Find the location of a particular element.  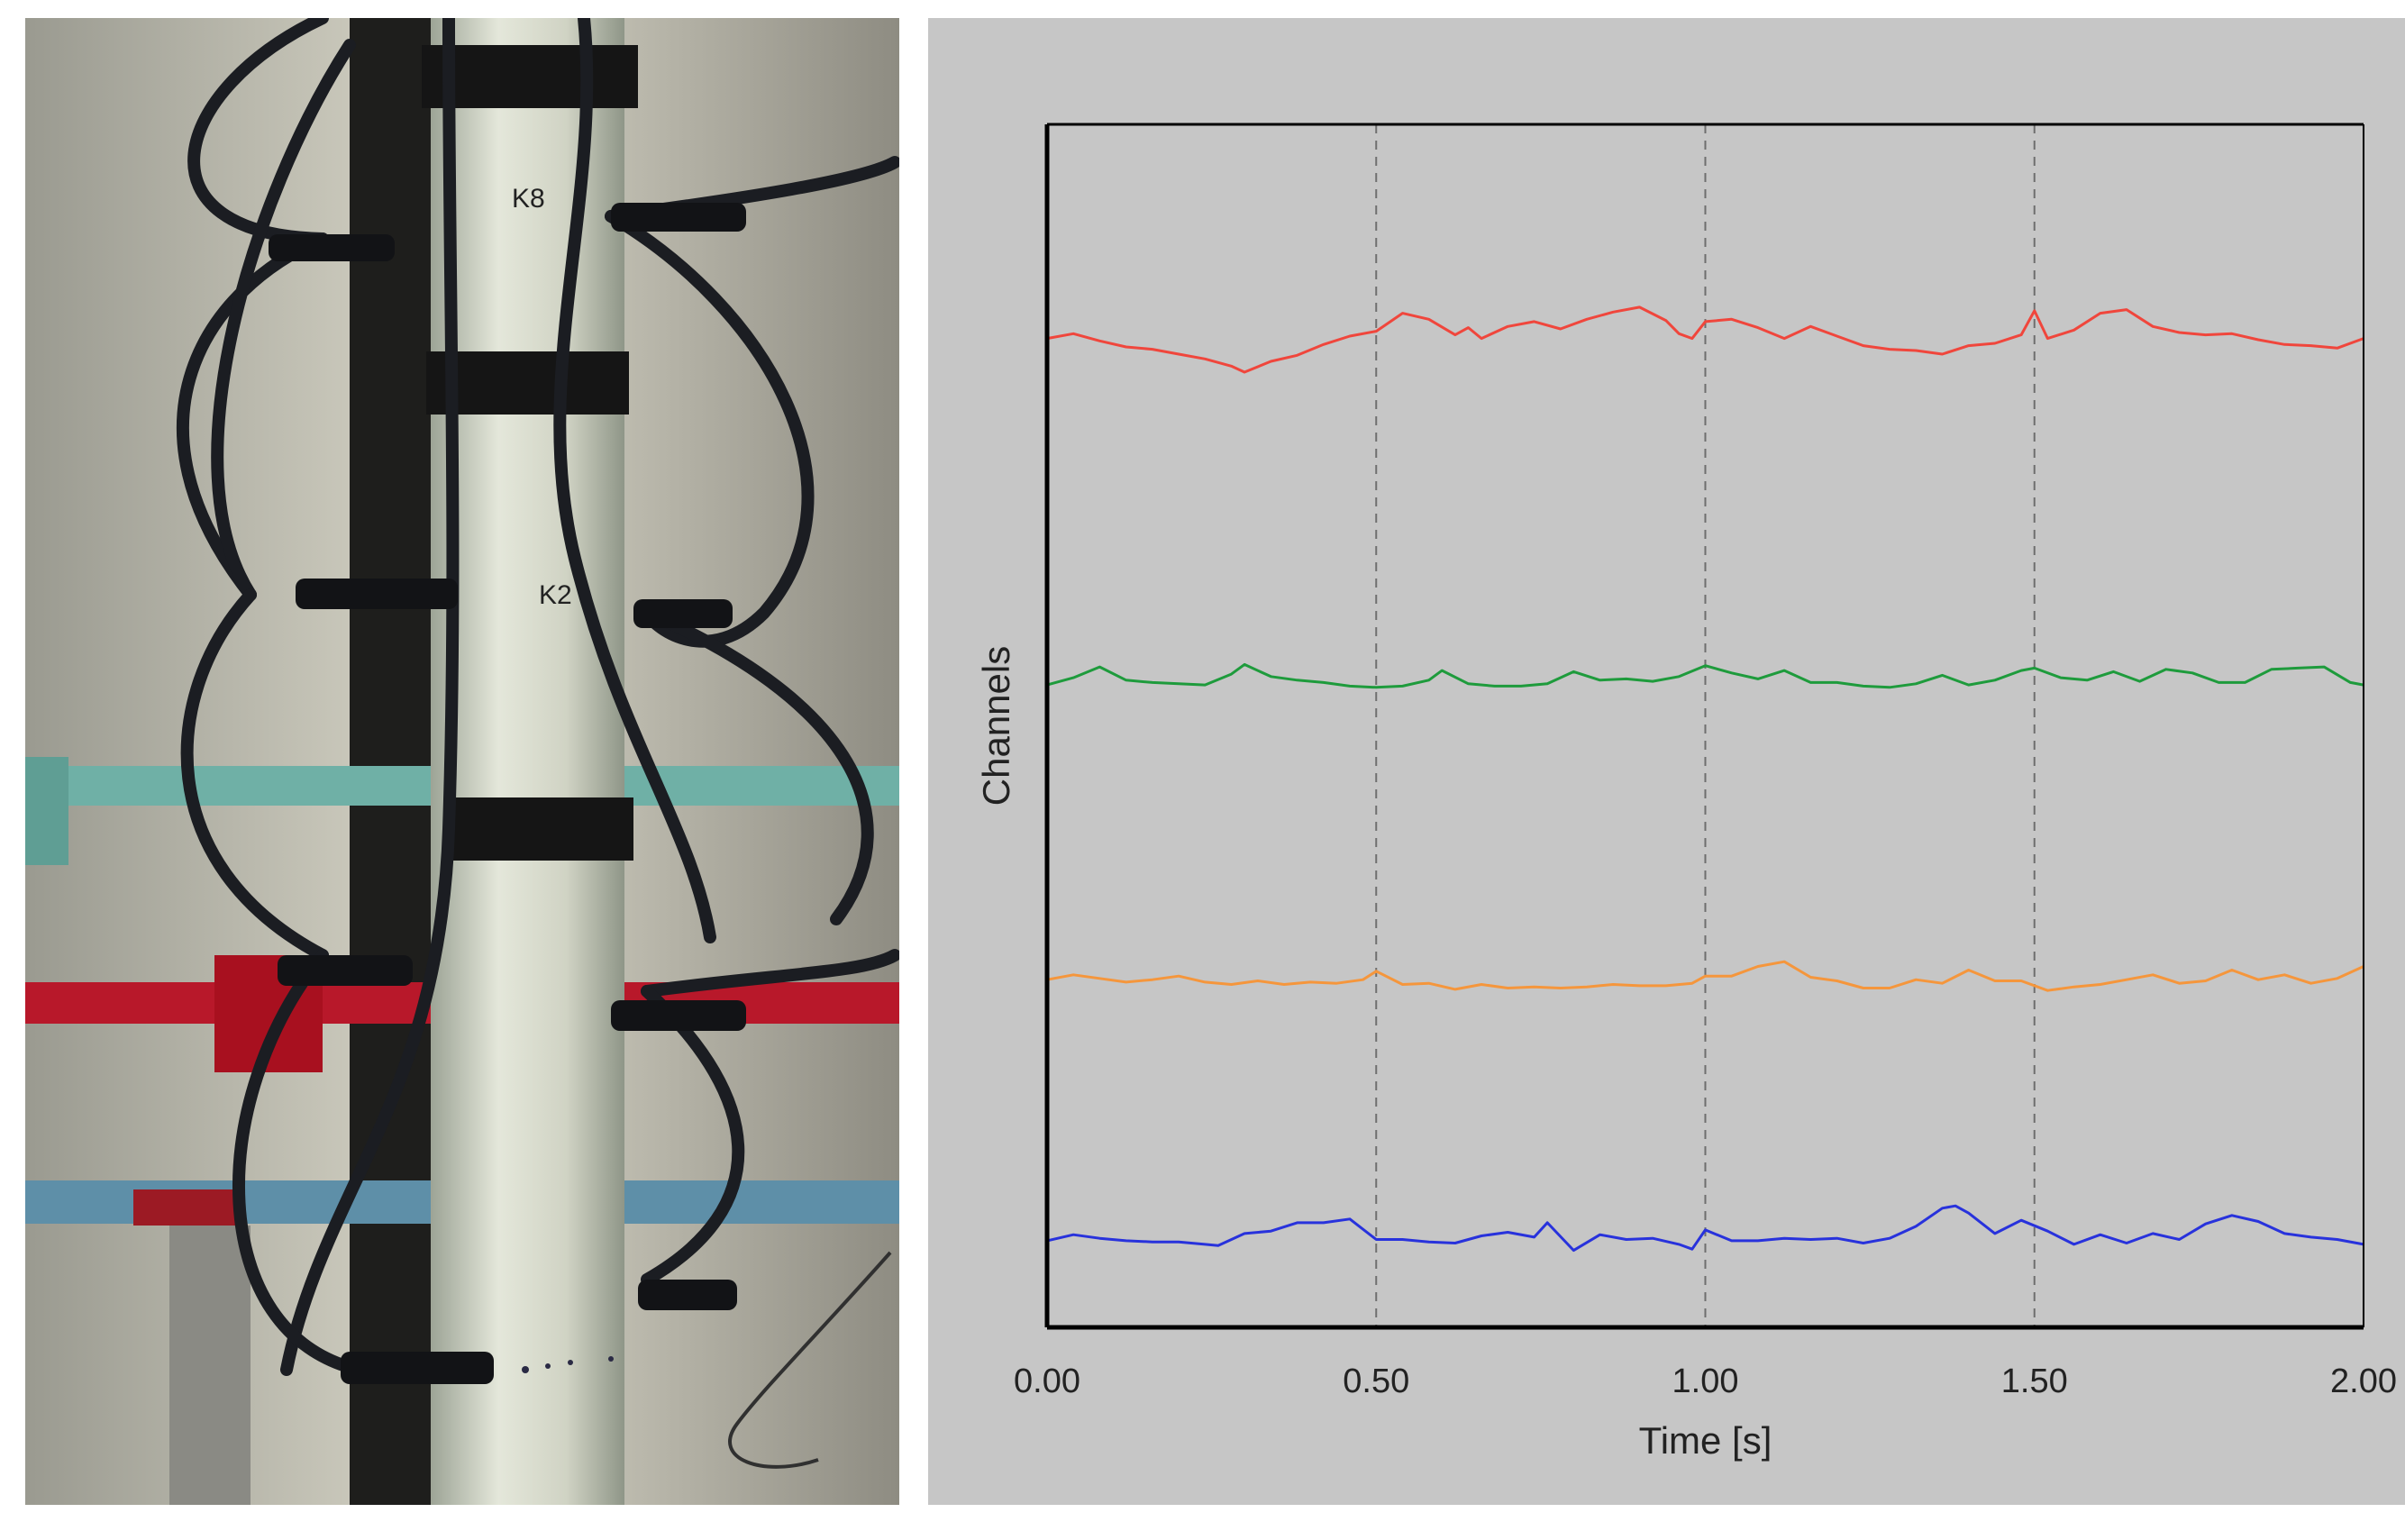

x-tick-label-2: 1.00 is located at coordinates (1705, 1381).